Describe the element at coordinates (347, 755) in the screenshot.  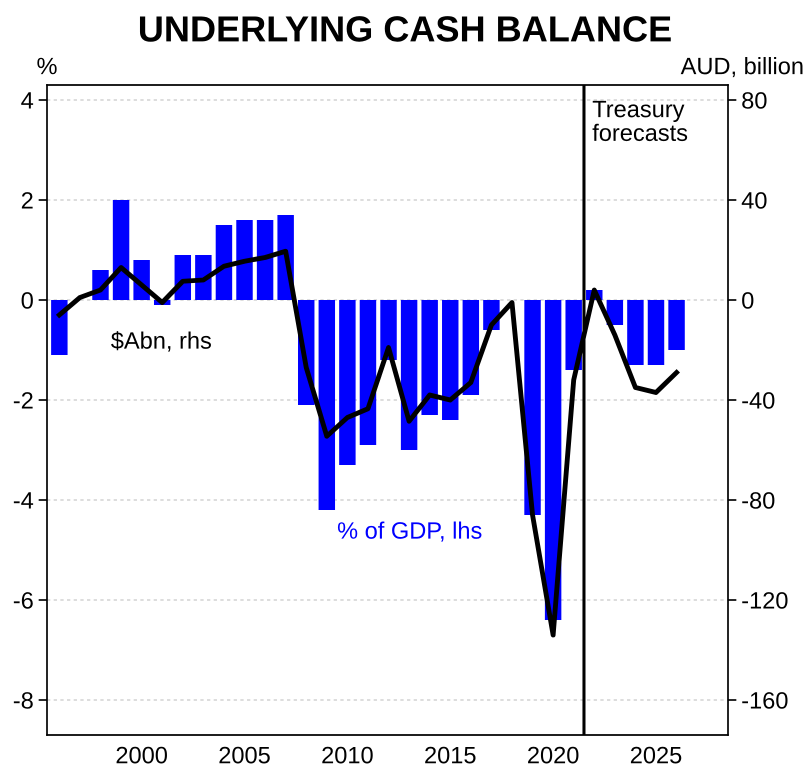
I see `x-tick-label: 2010` at that location.